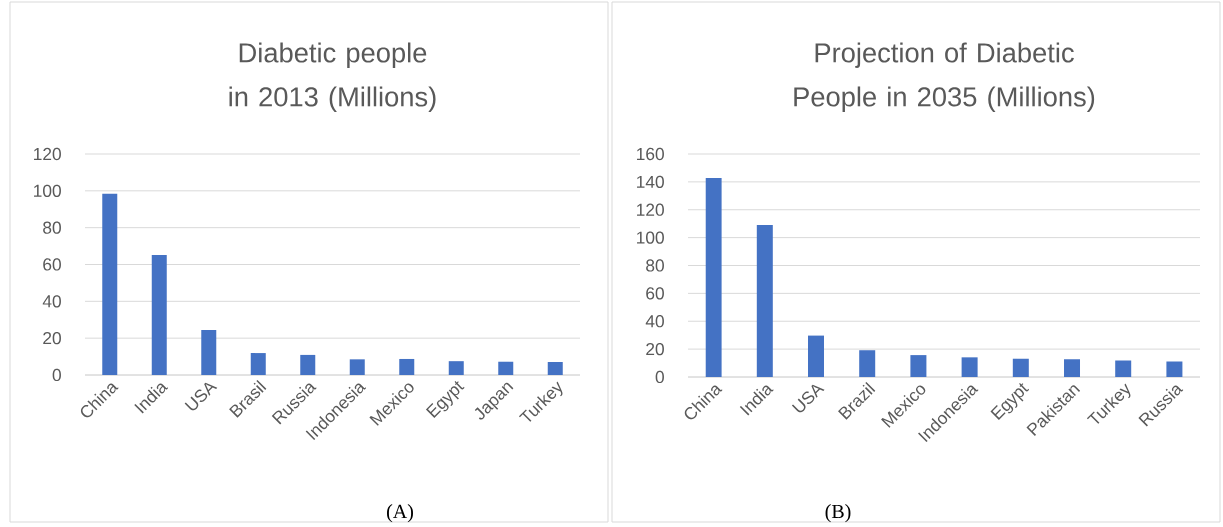 This screenshot has height=527, width=1223. Describe the element at coordinates (400, 513) in the screenshot. I see `text: (A)` at that location.